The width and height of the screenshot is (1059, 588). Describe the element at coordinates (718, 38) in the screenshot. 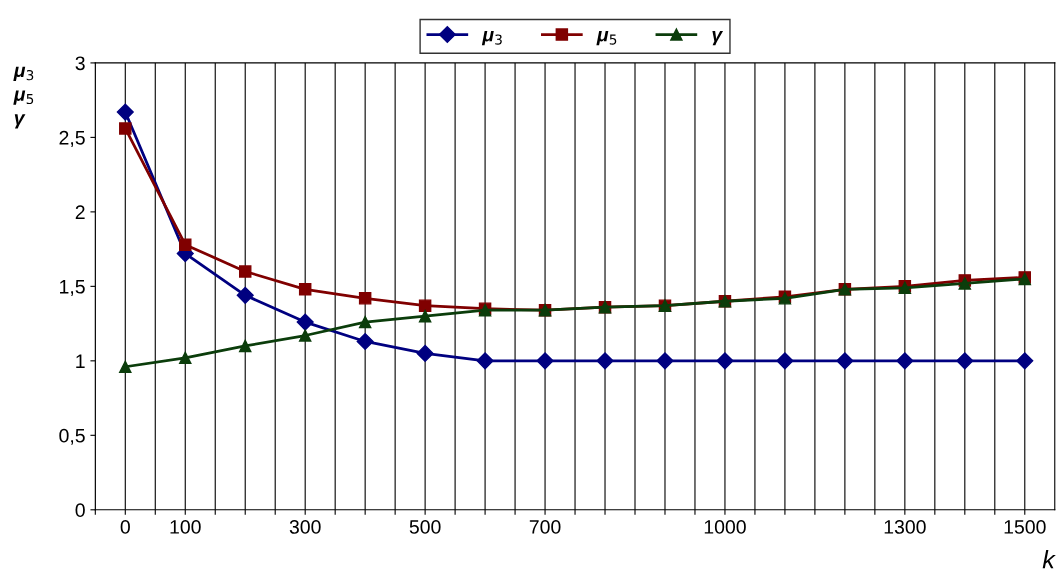

I see `legend-label: γ` at that location.